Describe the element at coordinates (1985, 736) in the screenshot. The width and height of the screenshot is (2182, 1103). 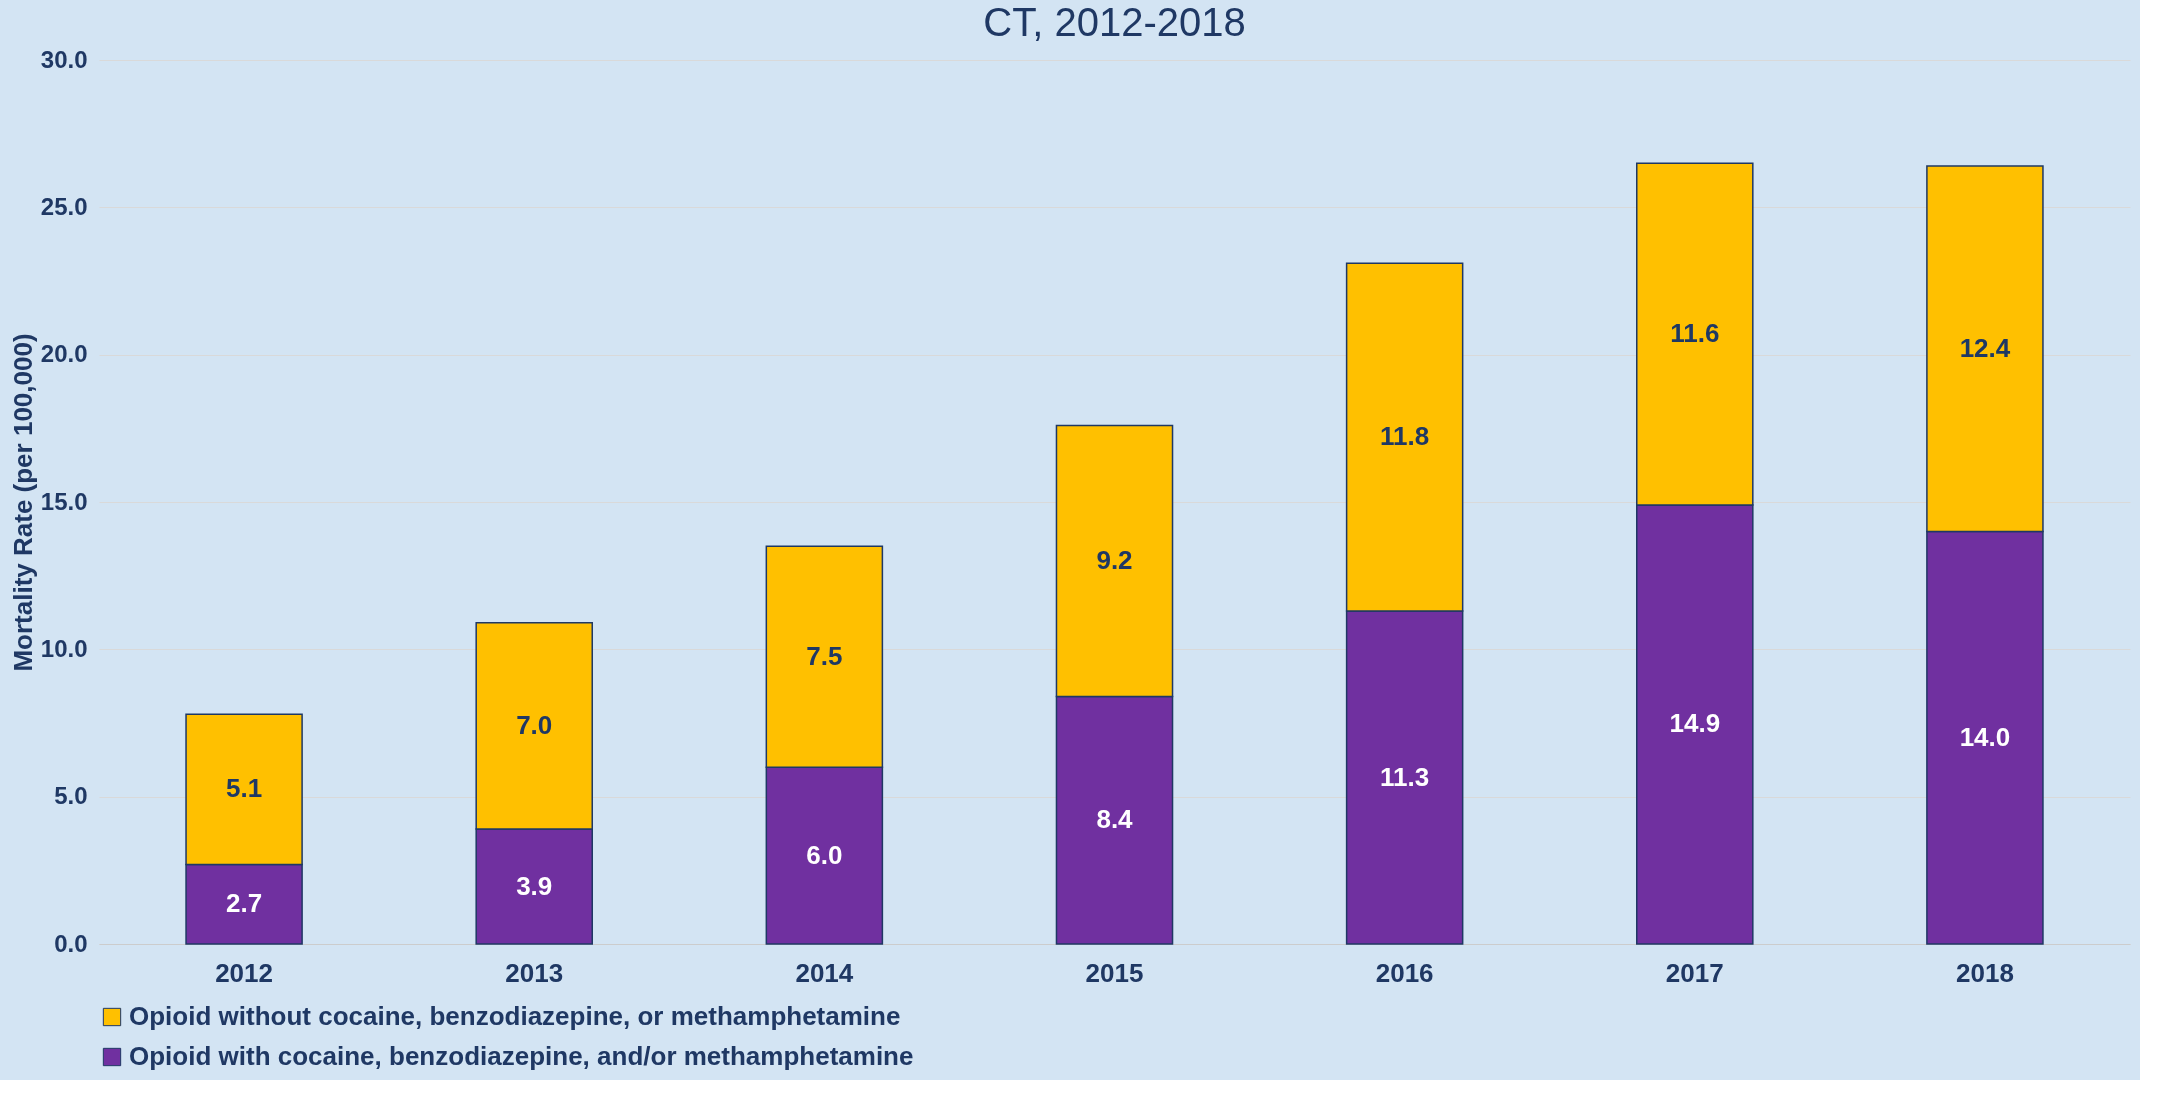
I see `data-label: 14.0` at that location.